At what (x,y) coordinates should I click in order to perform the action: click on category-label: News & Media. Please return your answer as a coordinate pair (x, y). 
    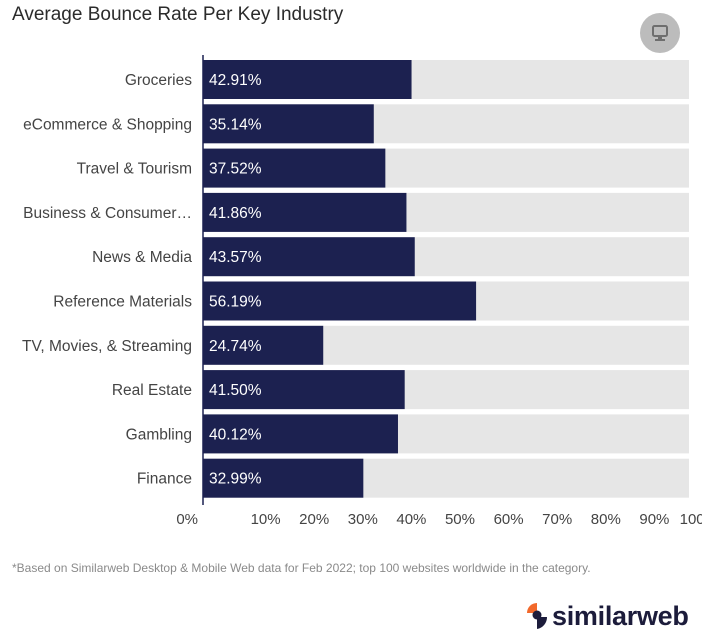
    Looking at the image, I should click on (142, 257).